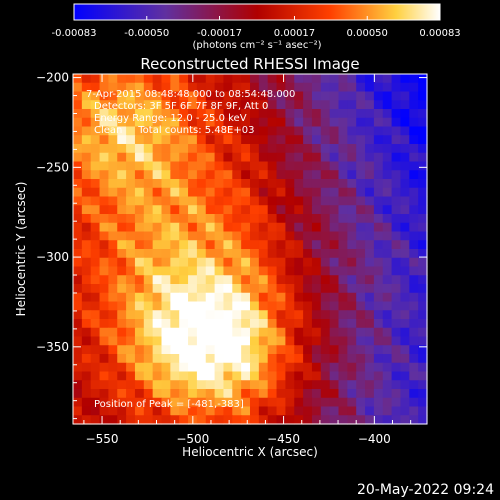 This screenshot has height=500, width=500. What do you see at coordinates (219, 33) in the screenshot?
I see `colorbar-tick-label: -0.00017` at bounding box center [219, 33].